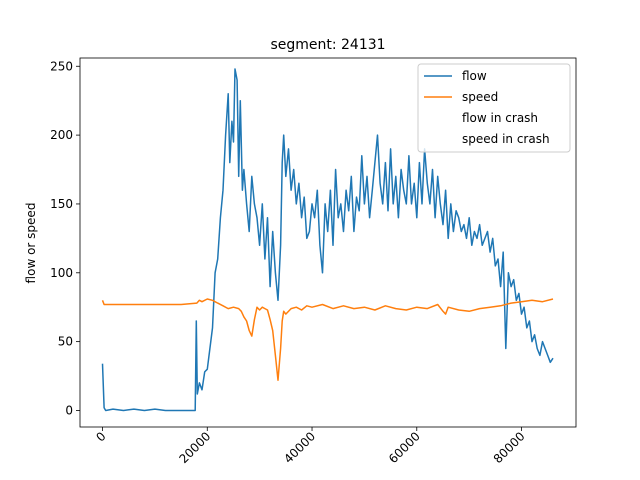  Describe the element at coordinates (194, 447) in the screenshot. I see `x-tick-label: 20000` at that location.